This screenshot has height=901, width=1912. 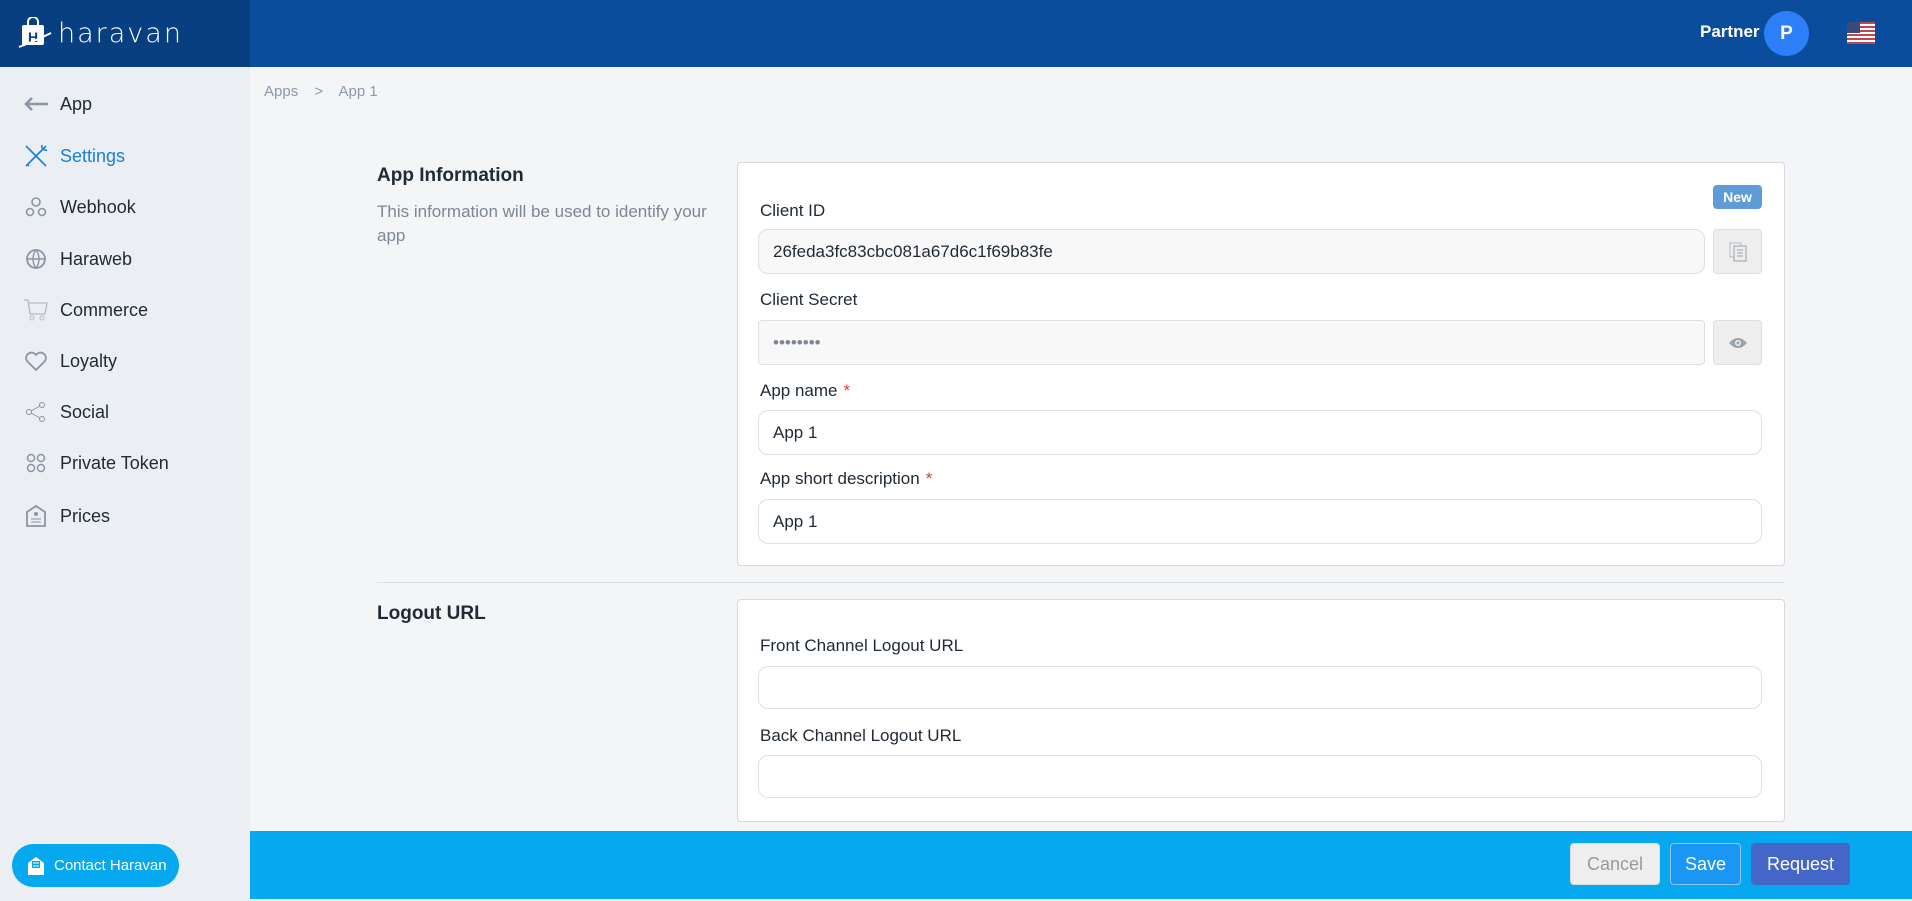 I want to click on client-id-label: Client ID, so click(x=793, y=210).